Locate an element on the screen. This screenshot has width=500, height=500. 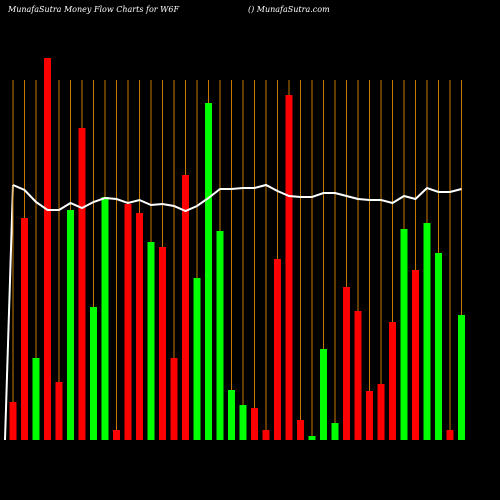
money-flow-line is located at coordinates (237, 198).